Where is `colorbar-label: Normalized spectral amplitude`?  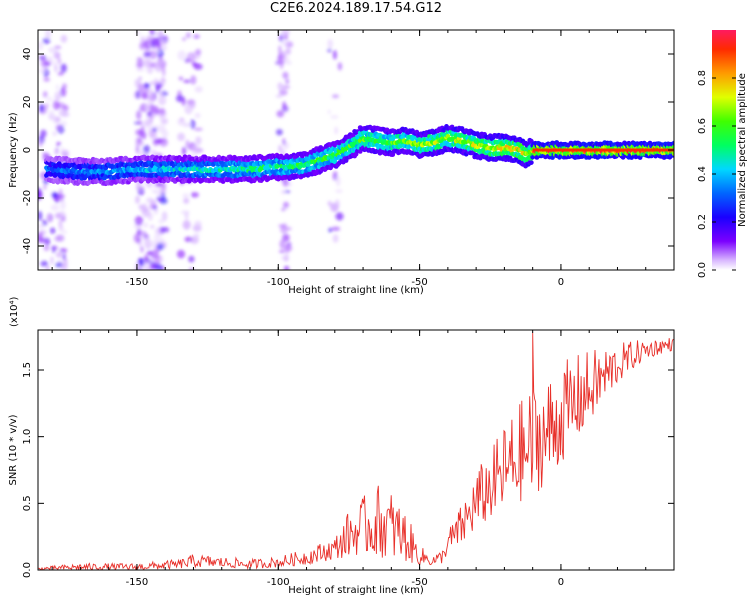
colorbar-label: Normalized spectral amplitude is located at coordinates (742, 150).